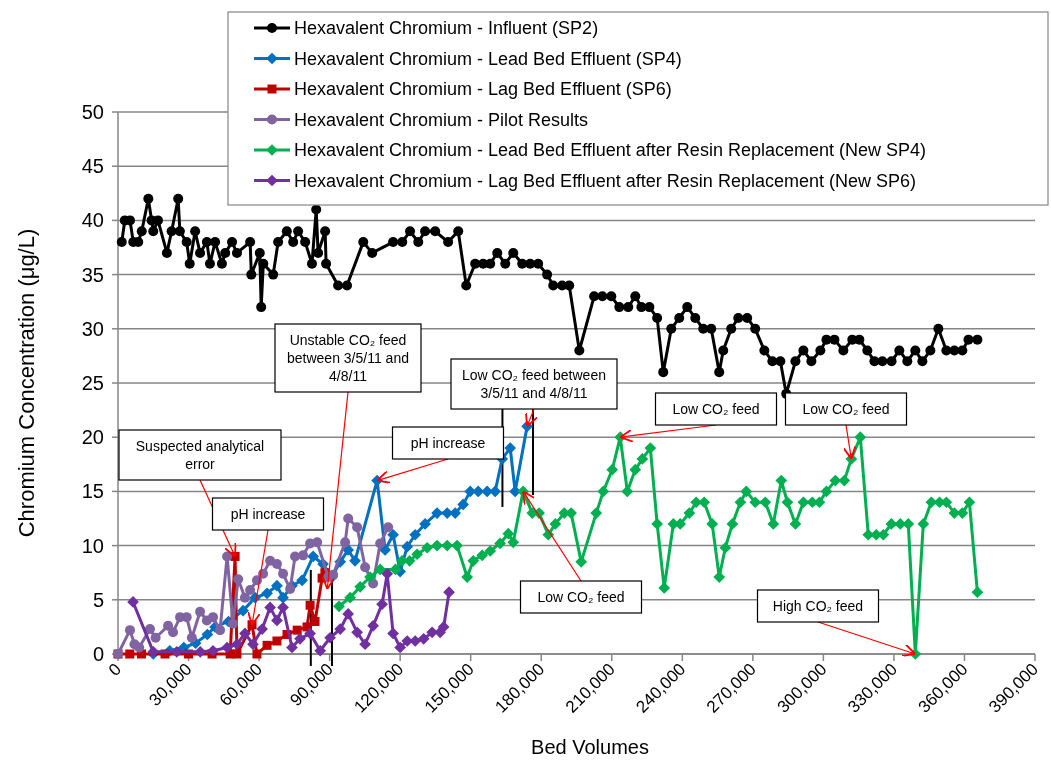  What do you see at coordinates (534, 384) in the screenshot?
I see `annotation: Low CO₂ feed between 3/5/11 and 4/8/11` at bounding box center [534, 384].